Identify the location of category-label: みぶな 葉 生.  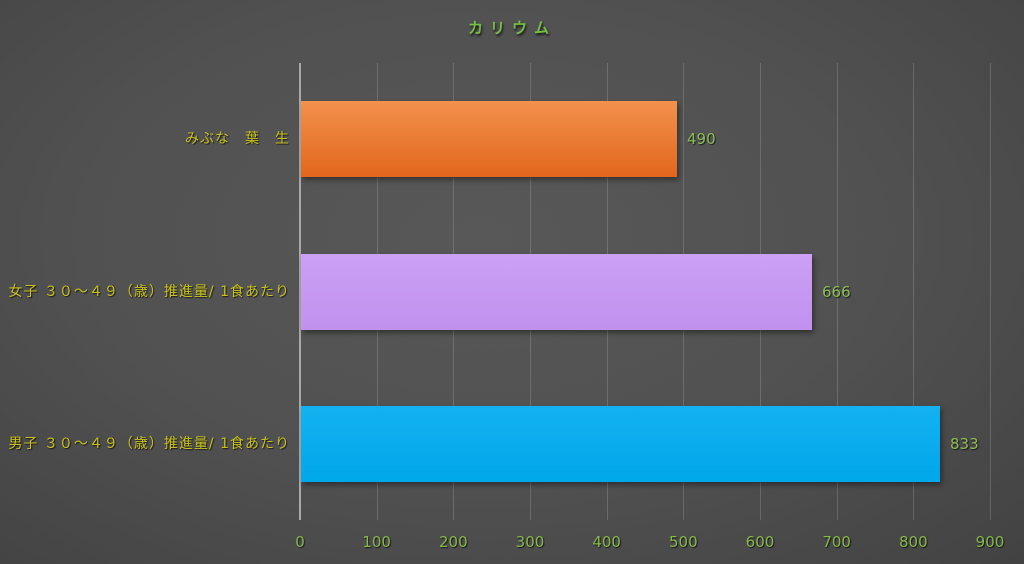
(237, 139).